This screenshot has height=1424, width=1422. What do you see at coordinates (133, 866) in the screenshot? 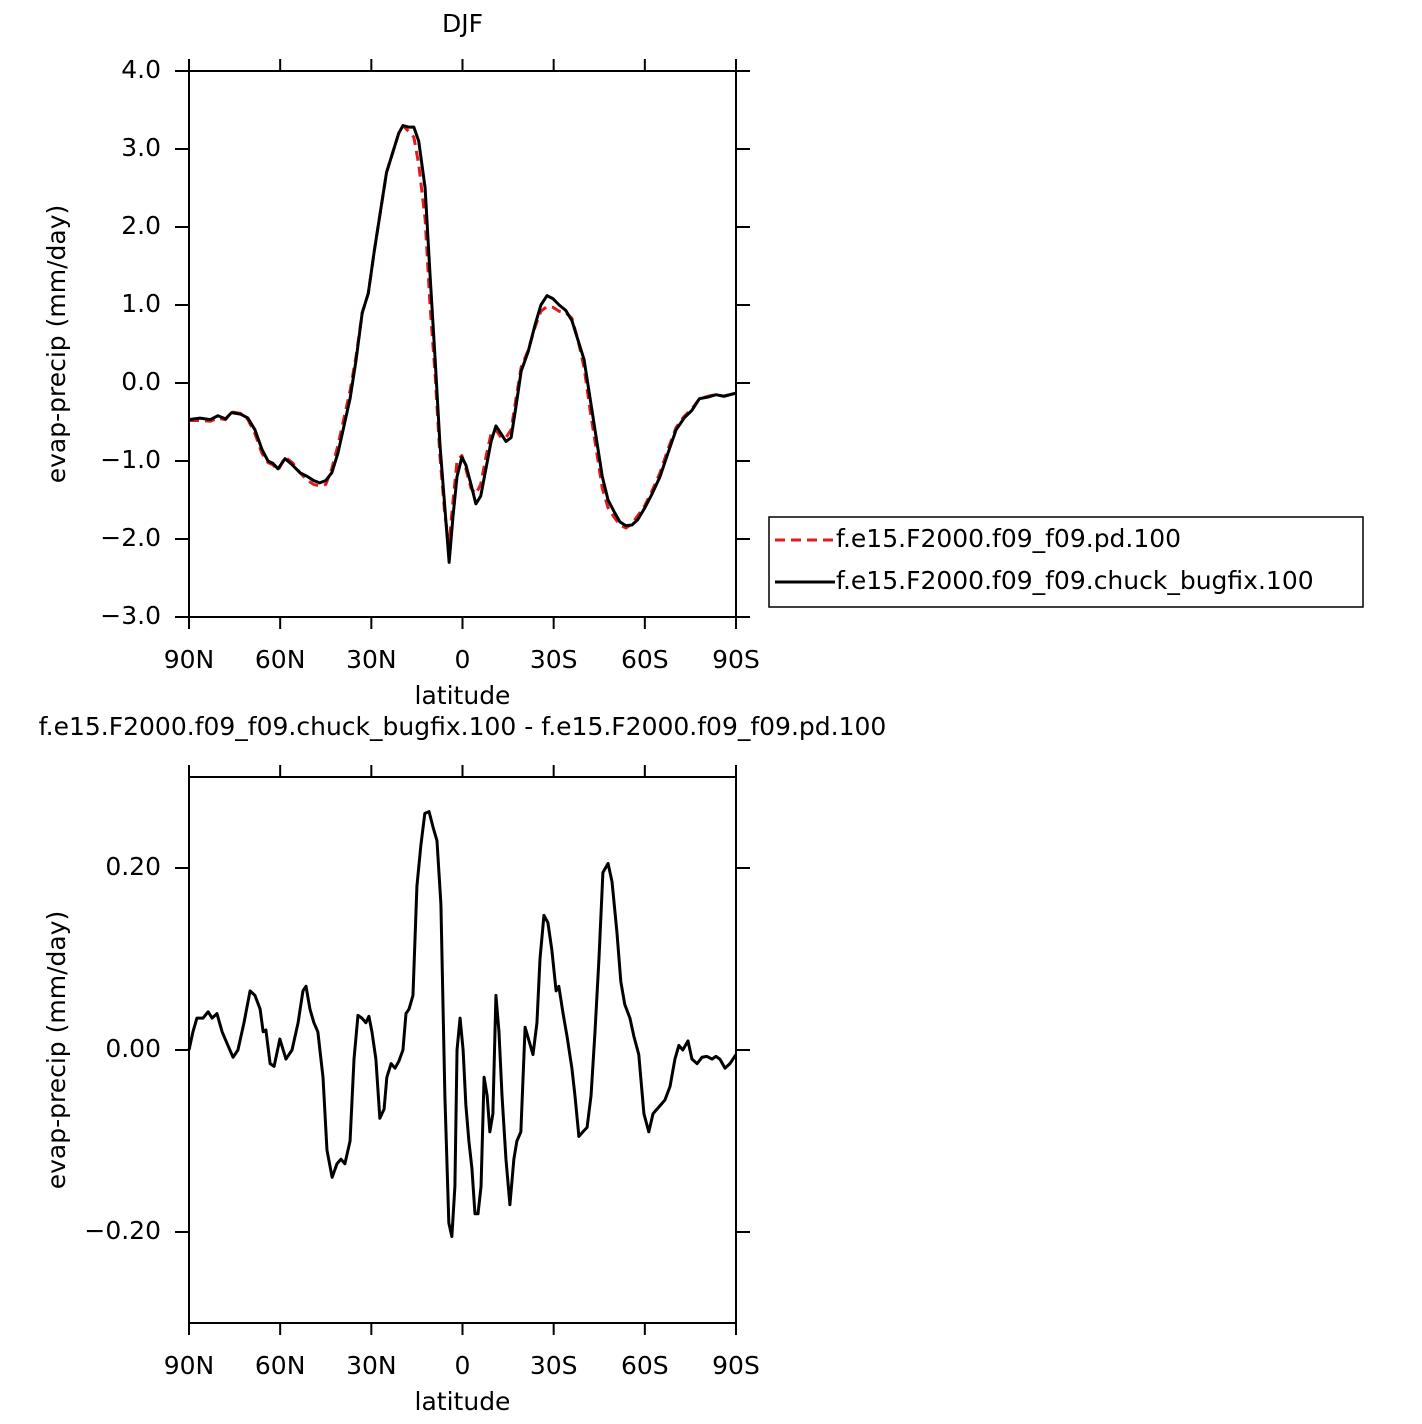
I see `y-tick-label: 0.20` at bounding box center [133, 866].